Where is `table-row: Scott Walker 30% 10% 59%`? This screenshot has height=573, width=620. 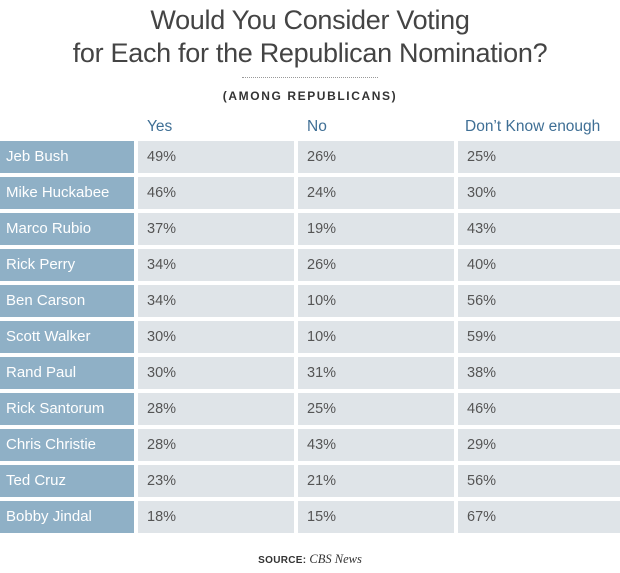 table-row: Scott Walker 30% 10% 59% is located at coordinates (310, 337).